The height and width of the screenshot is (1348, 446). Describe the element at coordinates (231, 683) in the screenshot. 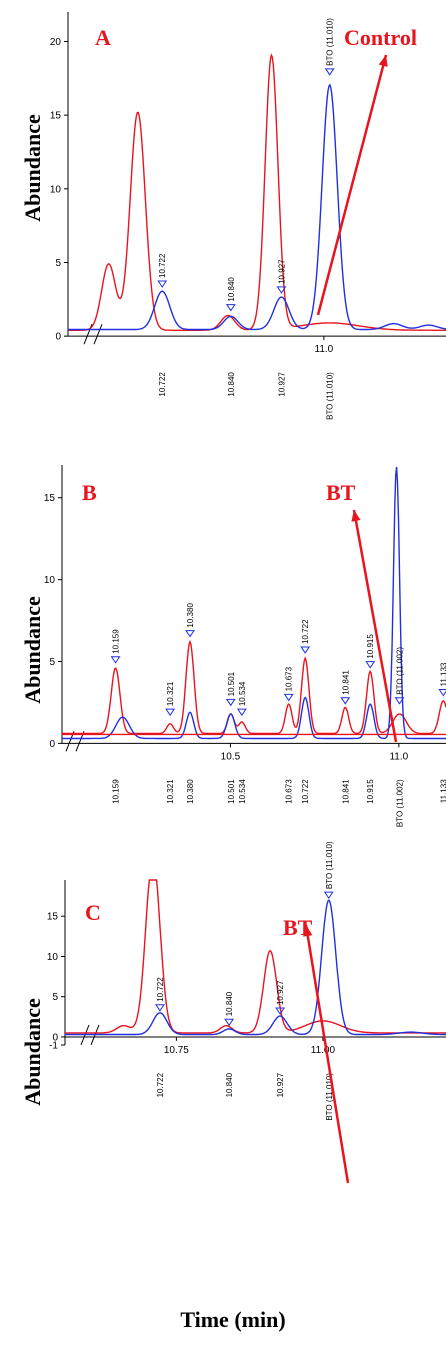

I see `peak-apex-label: 10.501` at that location.